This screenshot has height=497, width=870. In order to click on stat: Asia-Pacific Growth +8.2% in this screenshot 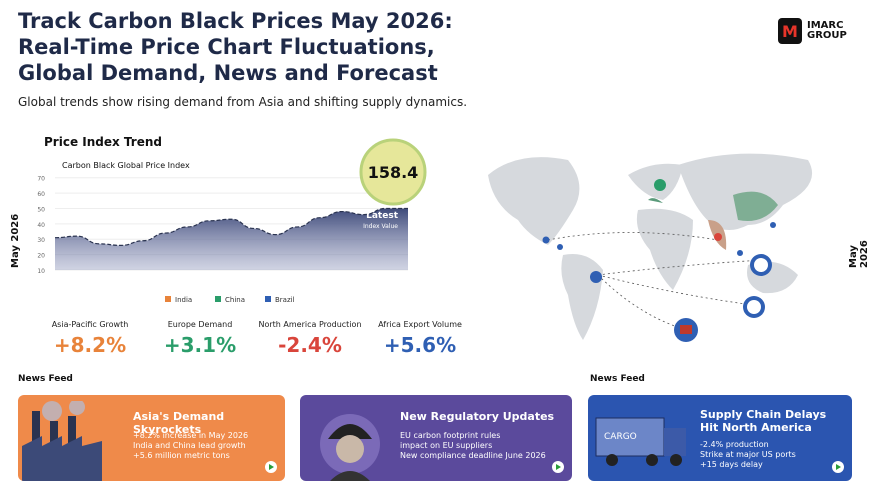, I will do `click(90, 338)`.